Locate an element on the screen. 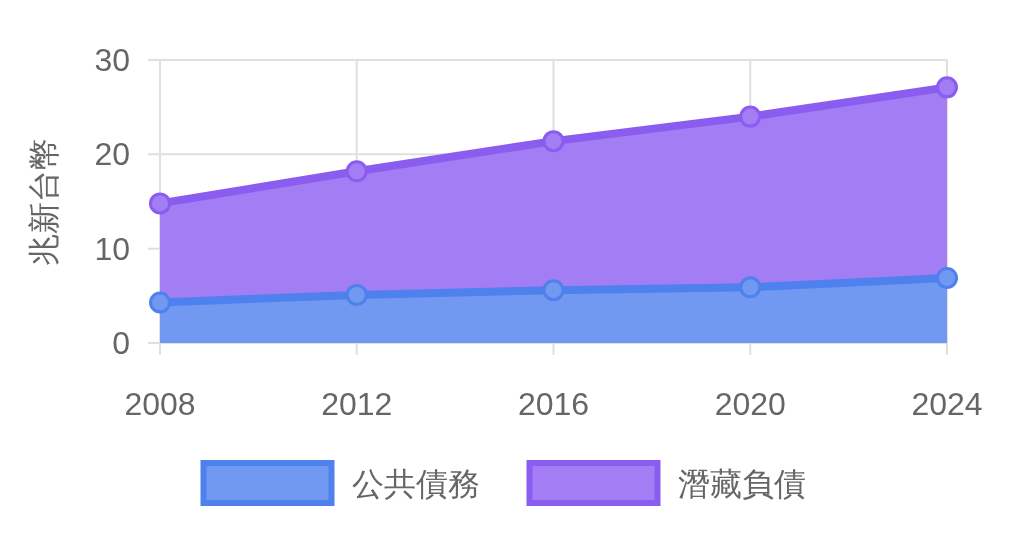 The image size is (1019, 547). x-tick-label: 2012 is located at coordinates (357, 404).